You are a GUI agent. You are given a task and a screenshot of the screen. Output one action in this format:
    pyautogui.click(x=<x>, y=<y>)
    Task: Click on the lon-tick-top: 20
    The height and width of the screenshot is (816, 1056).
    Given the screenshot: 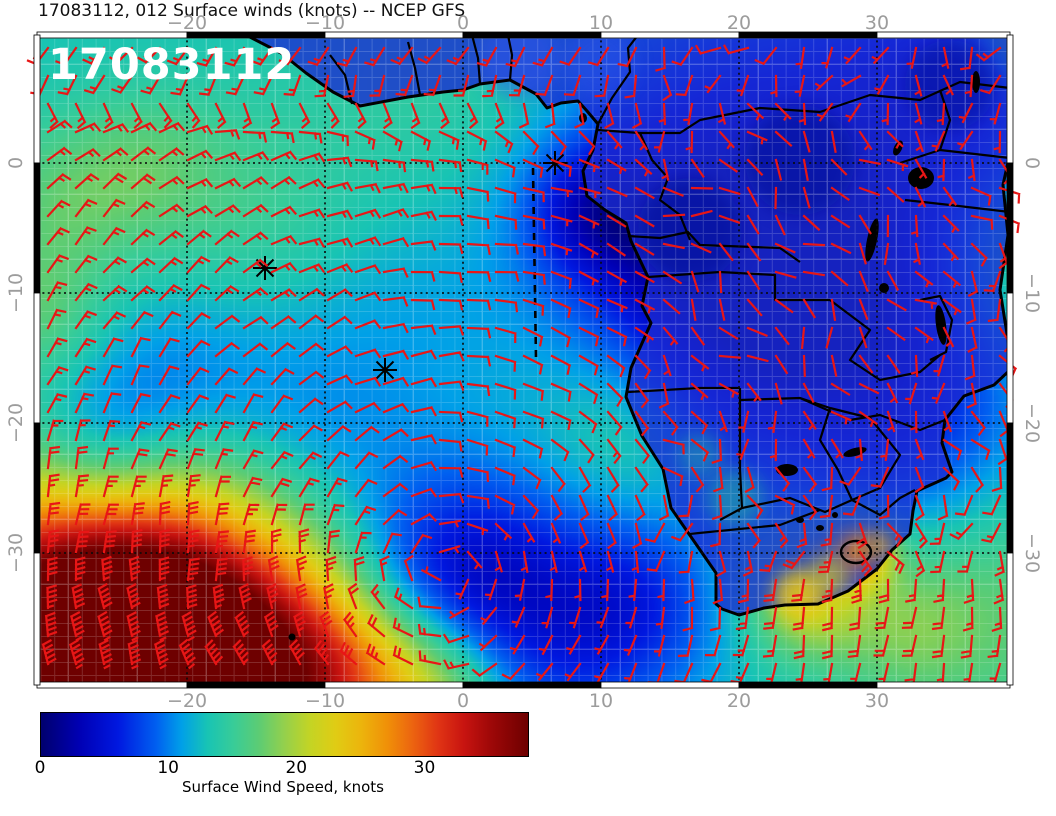 What is the action you would take?
    pyautogui.click(x=739, y=23)
    